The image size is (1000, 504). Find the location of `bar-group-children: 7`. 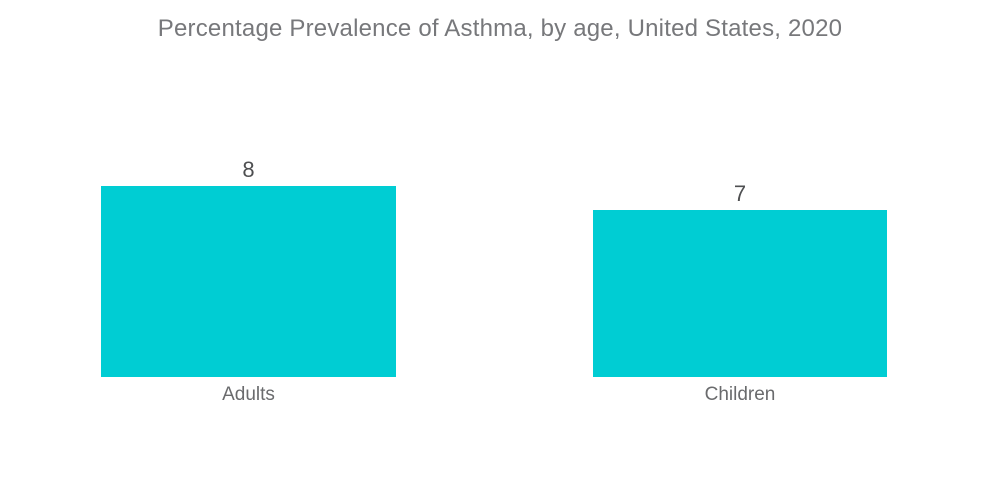

bar-group-children: 7 is located at coordinates (740, 279).